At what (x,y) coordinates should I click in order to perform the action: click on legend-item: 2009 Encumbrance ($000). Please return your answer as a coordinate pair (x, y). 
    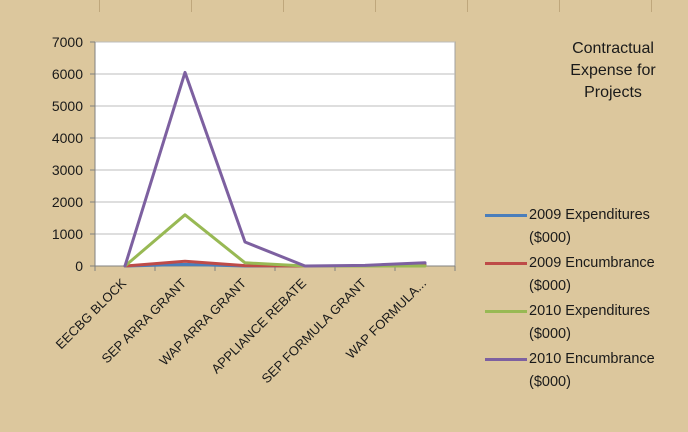
    Looking at the image, I should click on (585, 276).